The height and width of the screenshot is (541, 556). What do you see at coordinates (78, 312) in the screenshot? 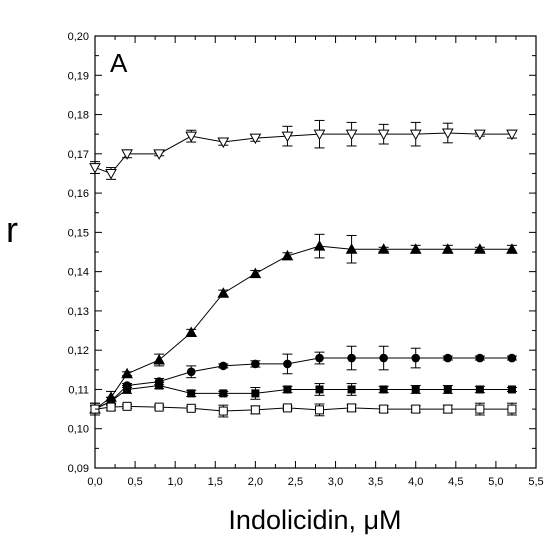
I see `y-tick-label: 0,13` at bounding box center [78, 312].